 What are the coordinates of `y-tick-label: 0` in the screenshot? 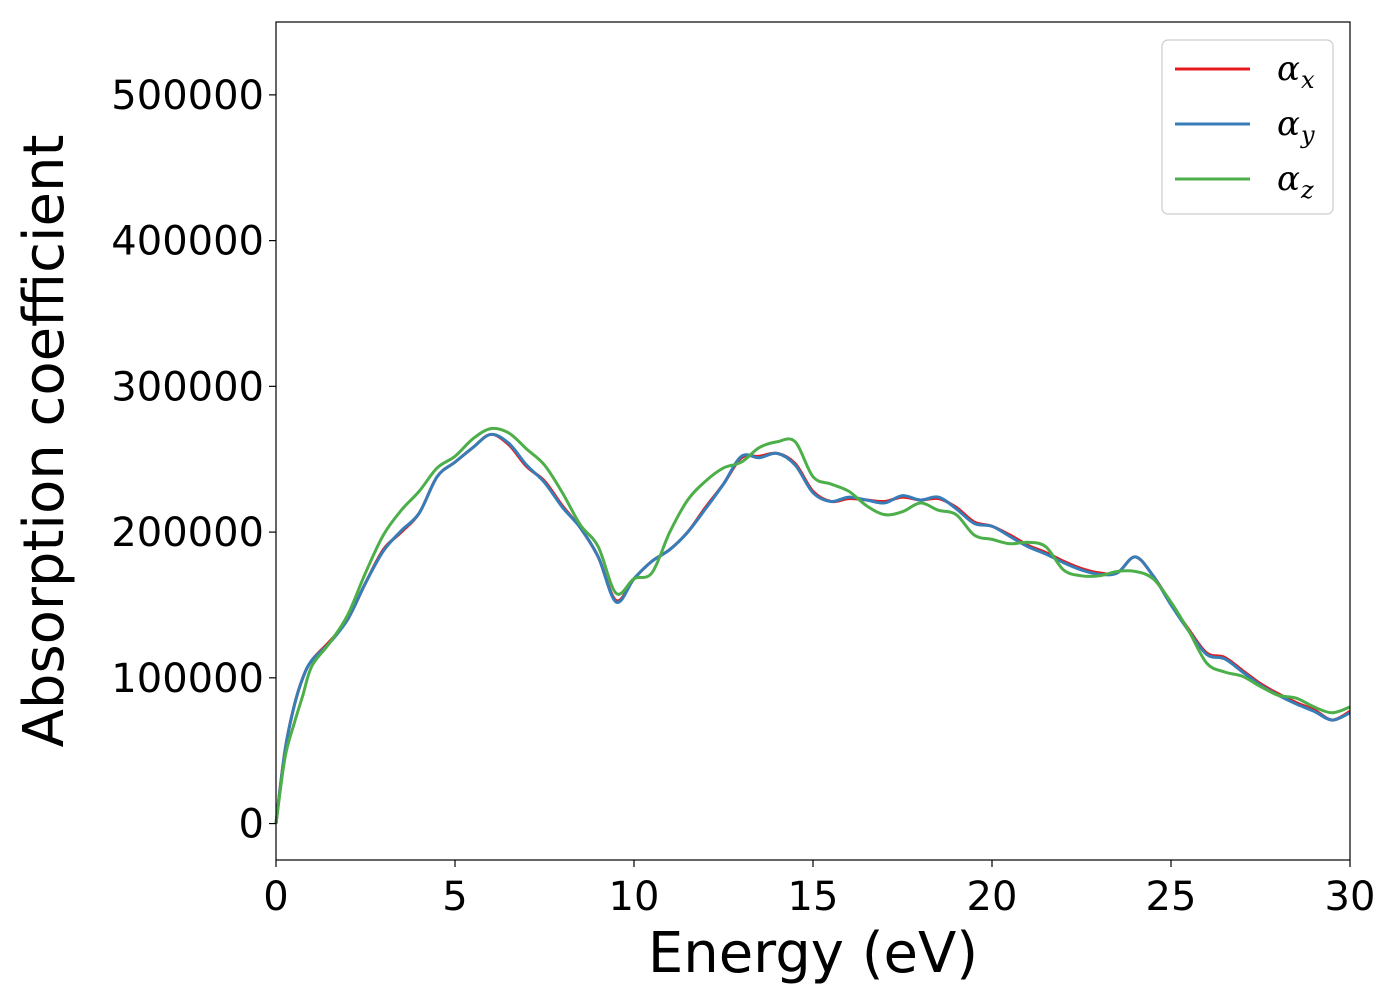 It's located at (251, 825).